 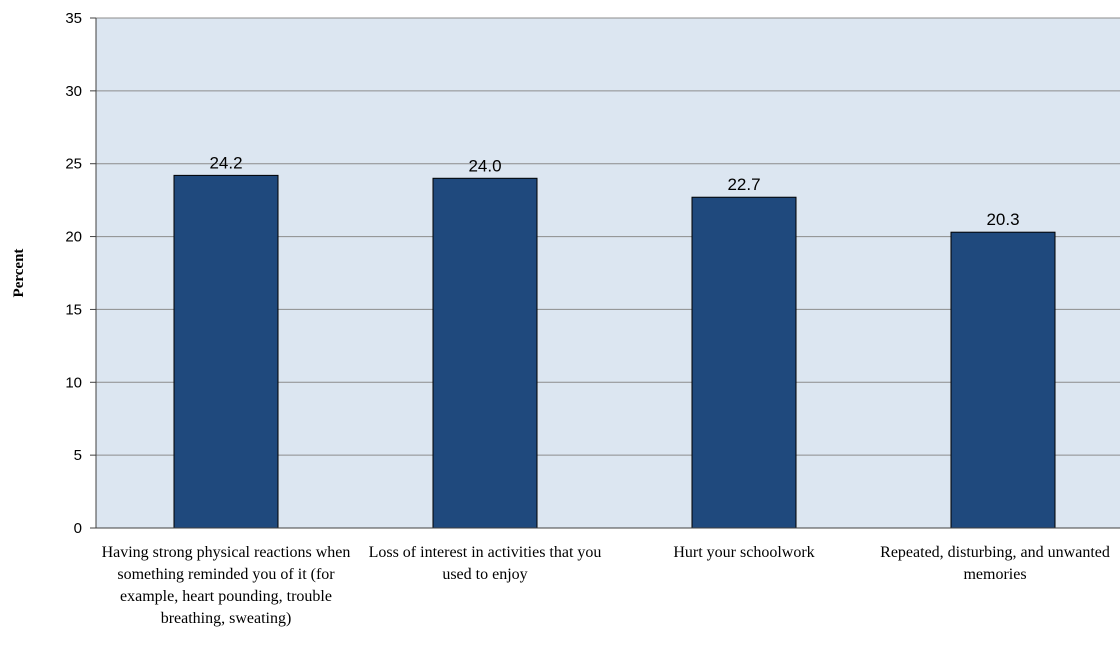 What do you see at coordinates (78, 455) in the screenshot?
I see `y-tick-label: 5` at bounding box center [78, 455].